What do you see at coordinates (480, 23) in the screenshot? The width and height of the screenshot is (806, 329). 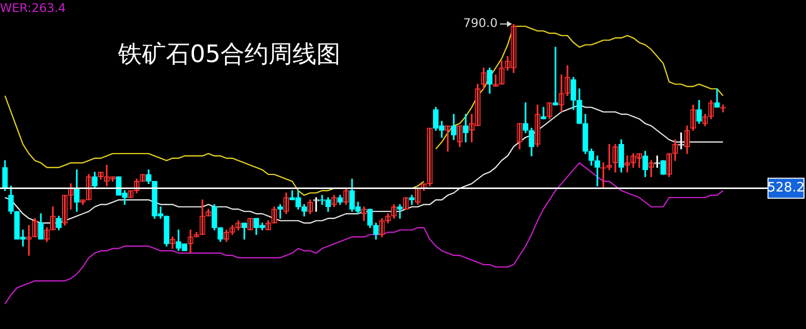 I see `annotation: 790.0` at bounding box center [480, 23].